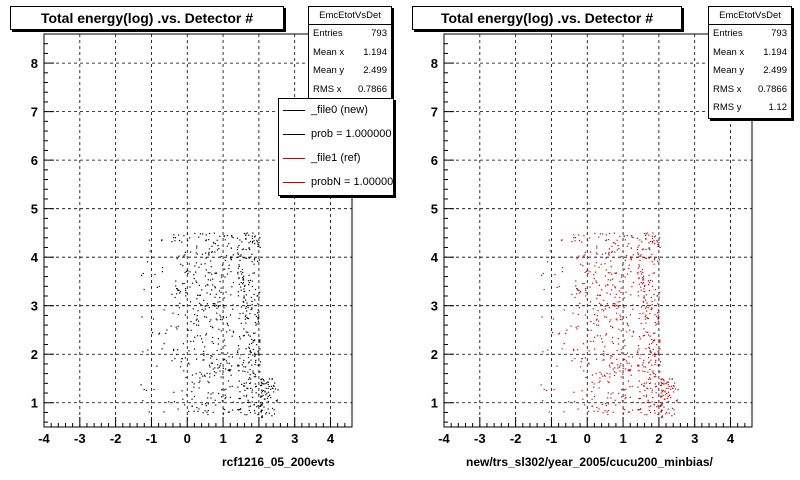  What do you see at coordinates (336, 183) in the screenshot?
I see `legend-entry-probn: probN = 1.000000` at bounding box center [336, 183].